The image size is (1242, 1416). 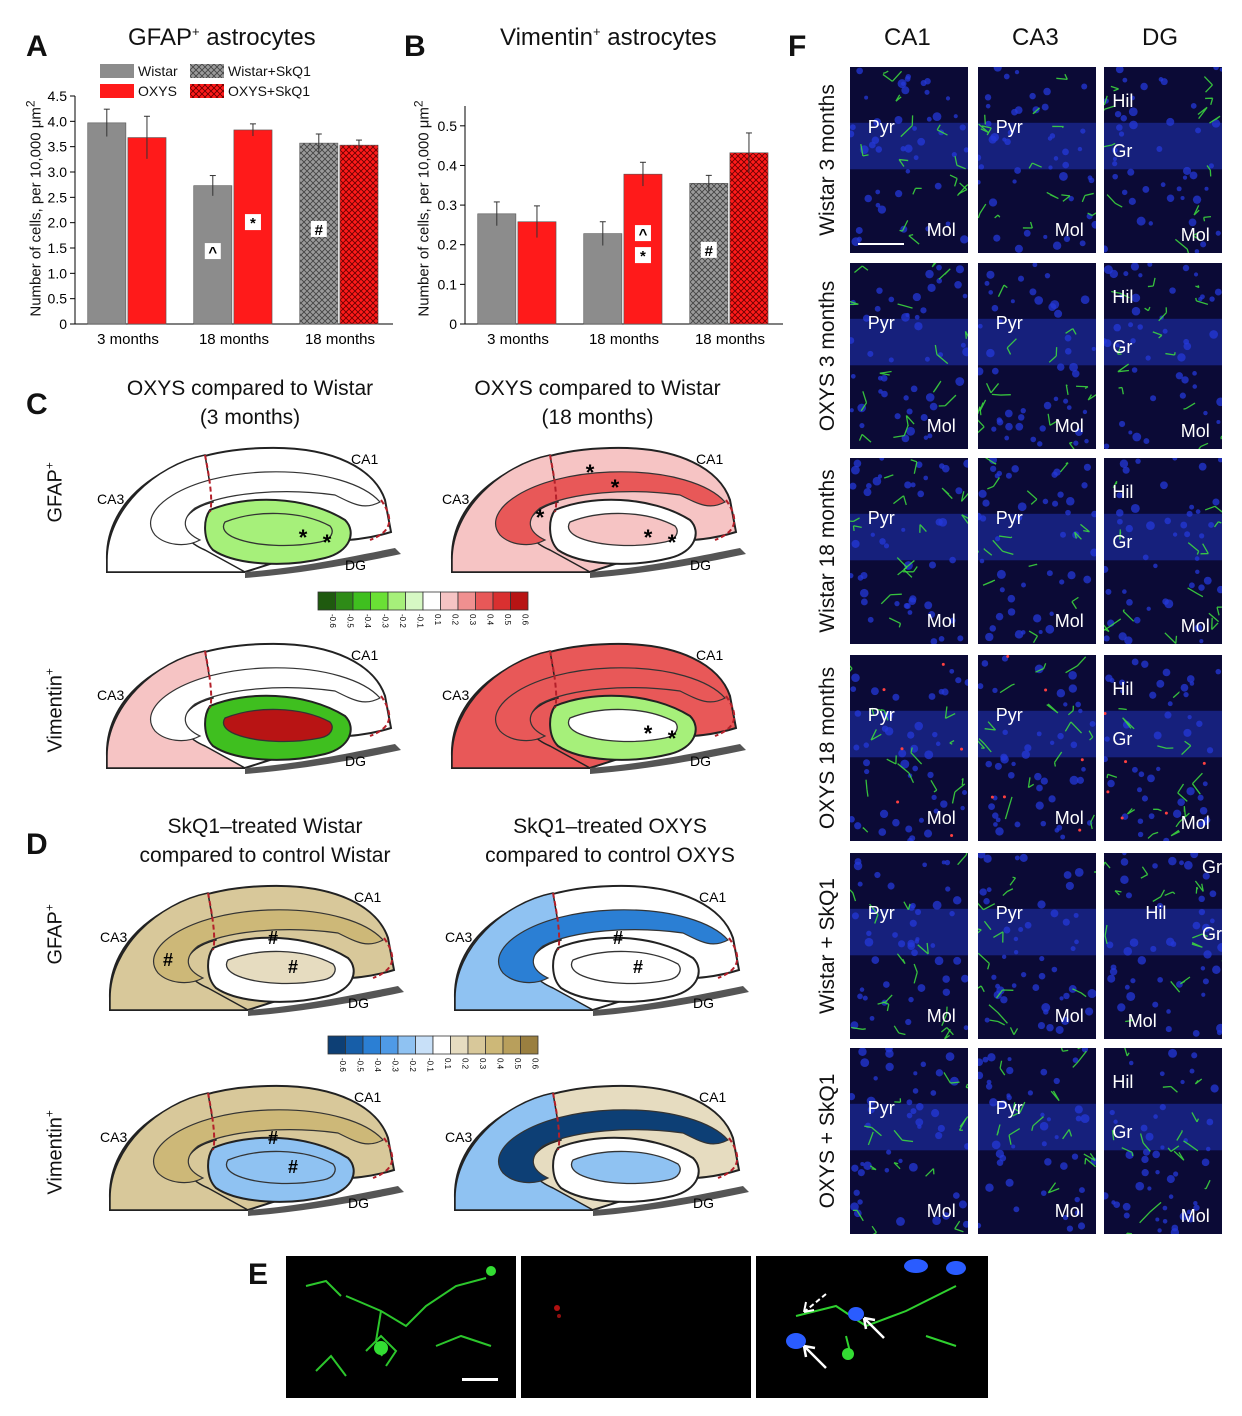 I want to click on ca3-ca1-border, so click(x=208, y=679).